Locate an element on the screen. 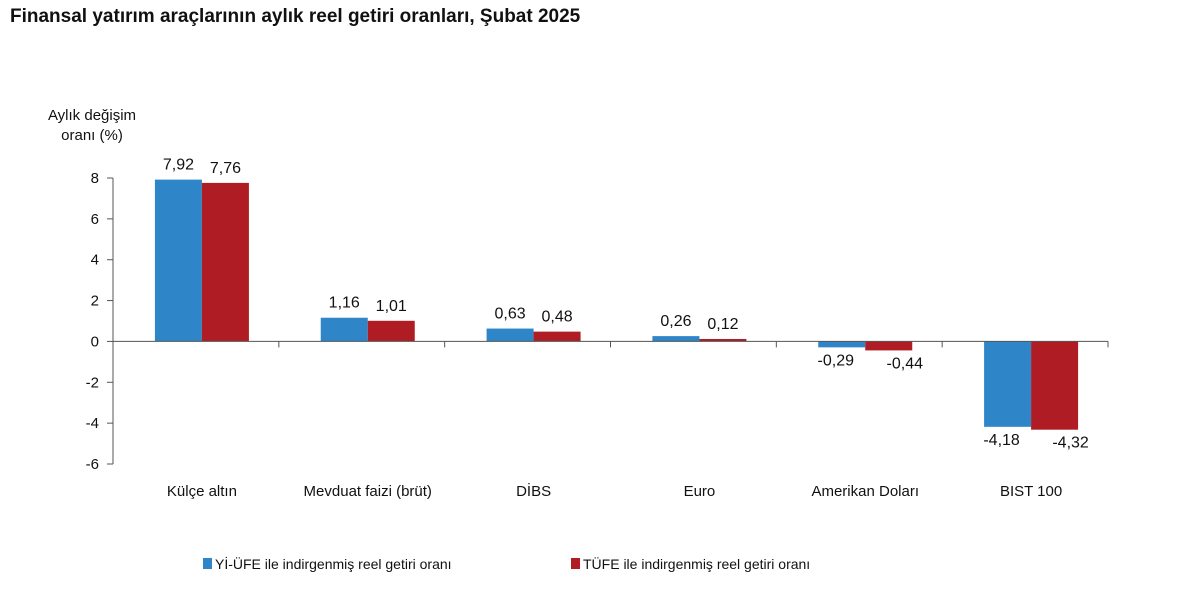 The width and height of the screenshot is (1200, 591). data-label: 0,48 is located at coordinates (557, 317).